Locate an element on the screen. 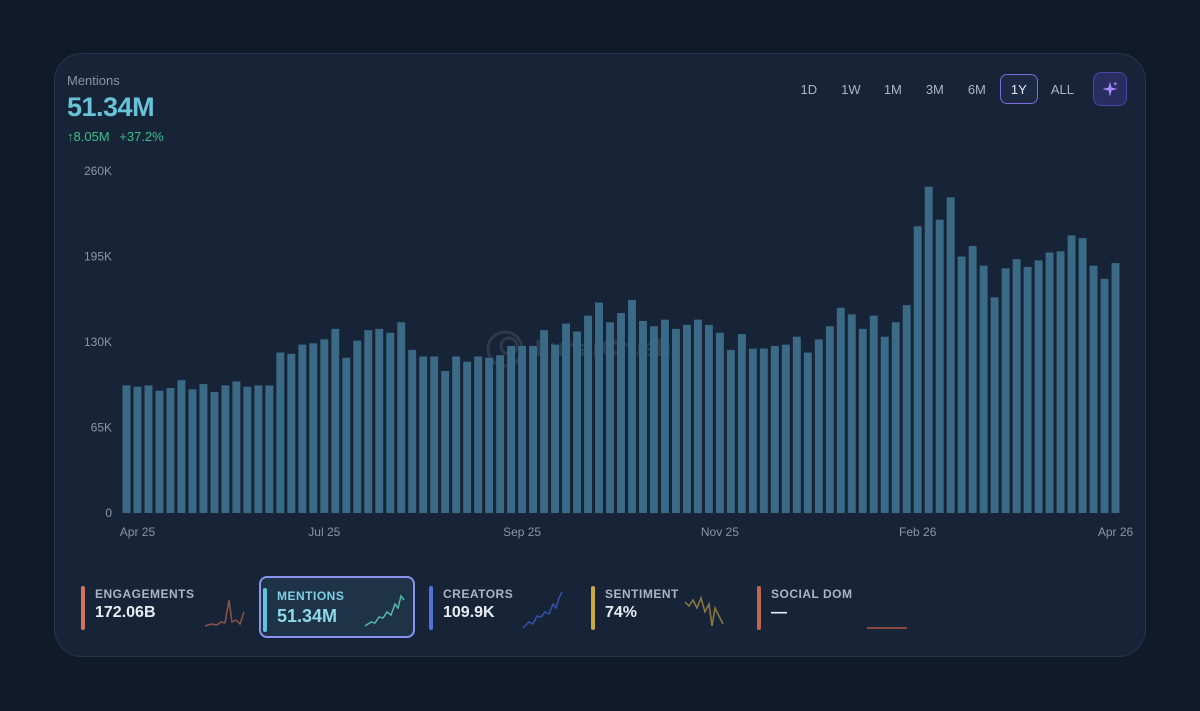 The height and width of the screenshot is (711, 1200). range-1m-button: 1M is located at coordinates (892, 89).